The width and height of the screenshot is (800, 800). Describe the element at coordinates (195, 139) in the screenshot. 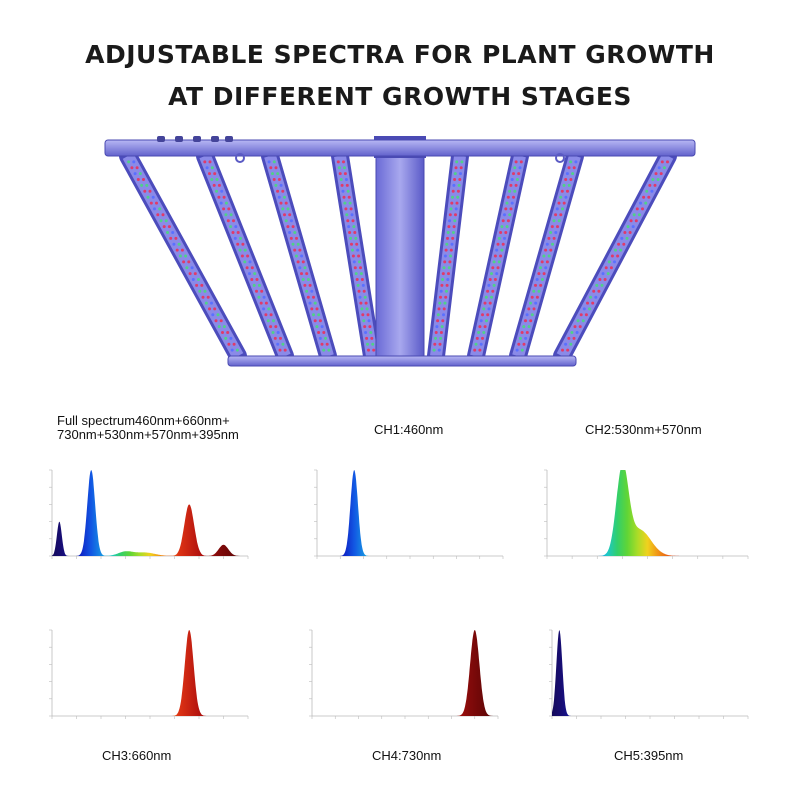

I see `connector-ports` at that location.